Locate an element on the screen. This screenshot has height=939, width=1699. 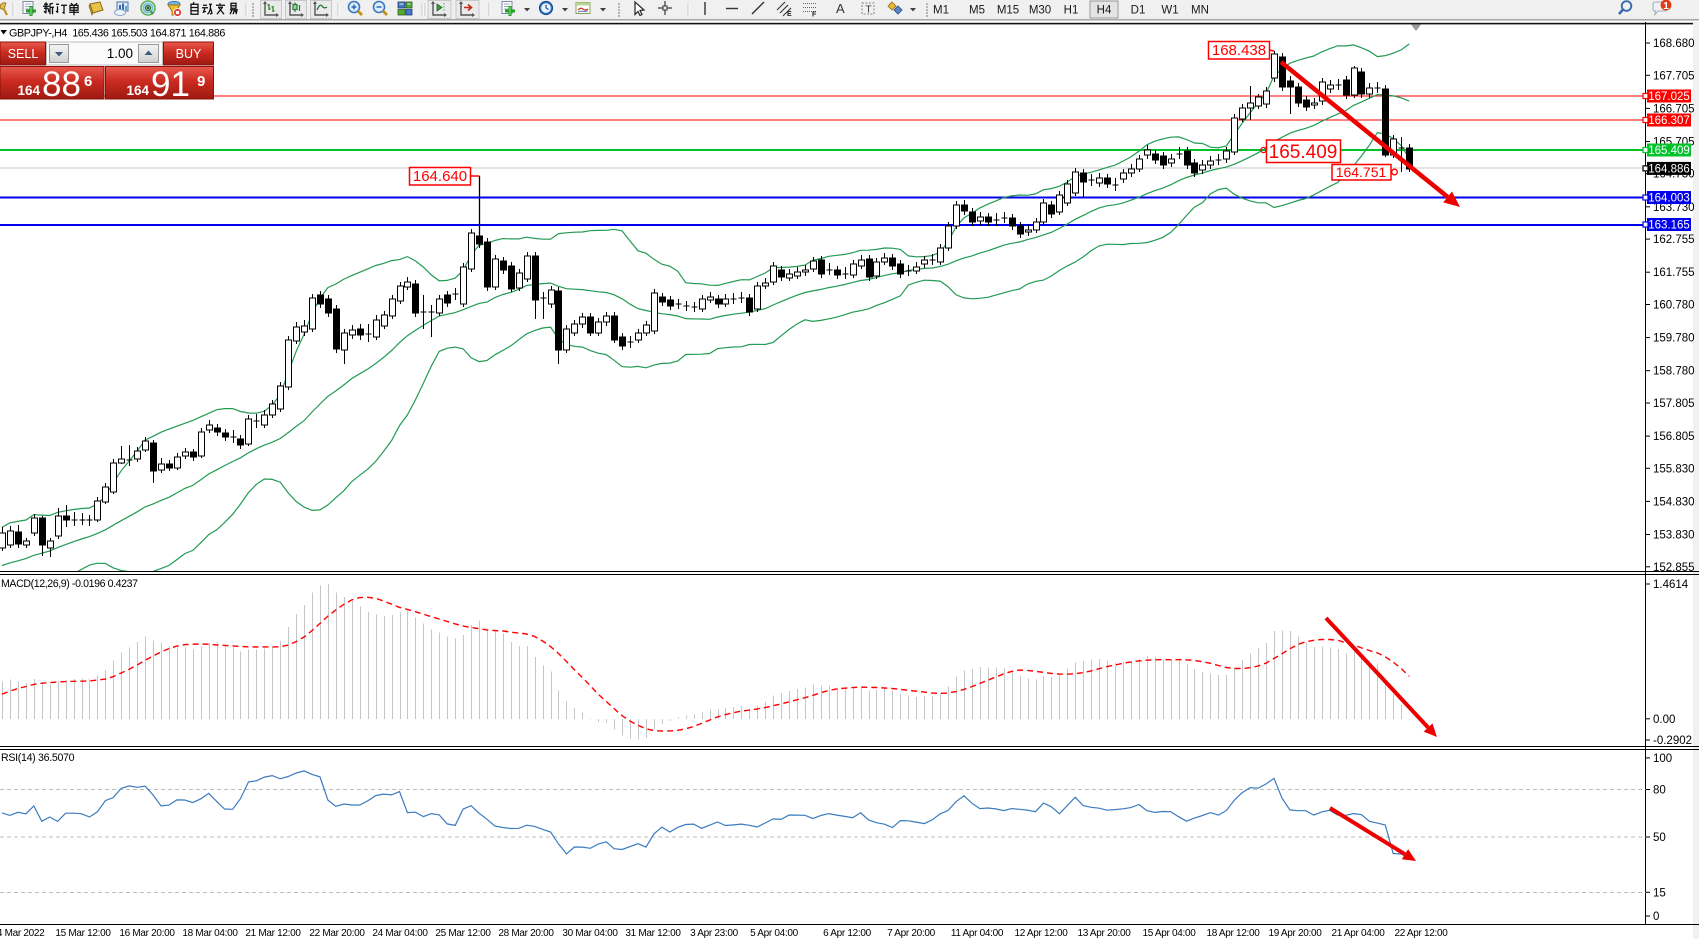
svg-text: 164.751 is located at coordinates (1361, 172).